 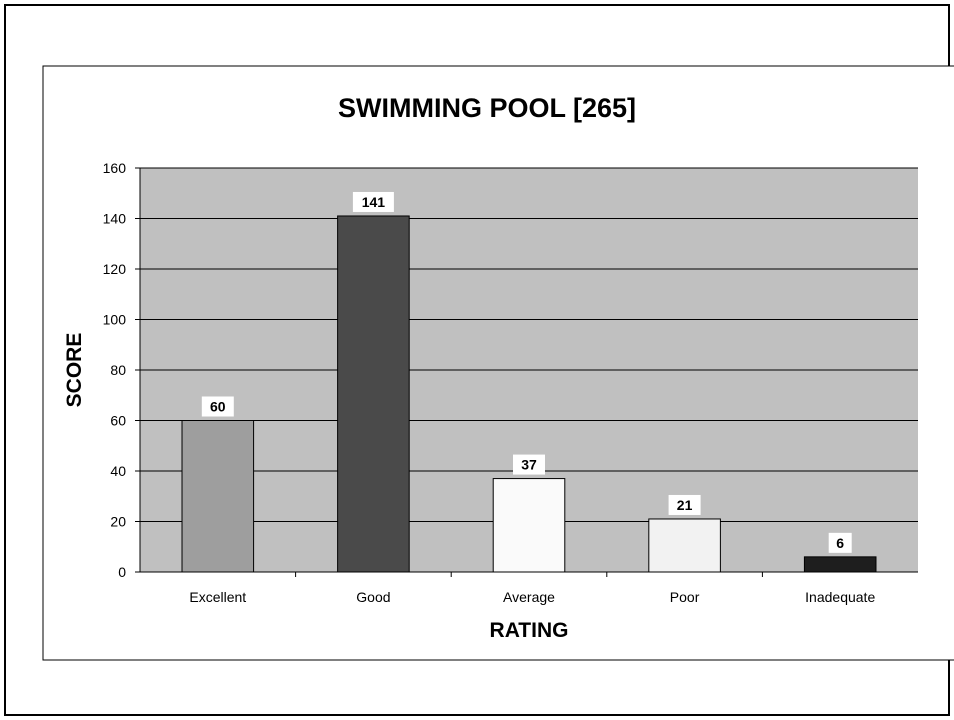 I want to click on data-label: 21, so click(x=685, y=505).